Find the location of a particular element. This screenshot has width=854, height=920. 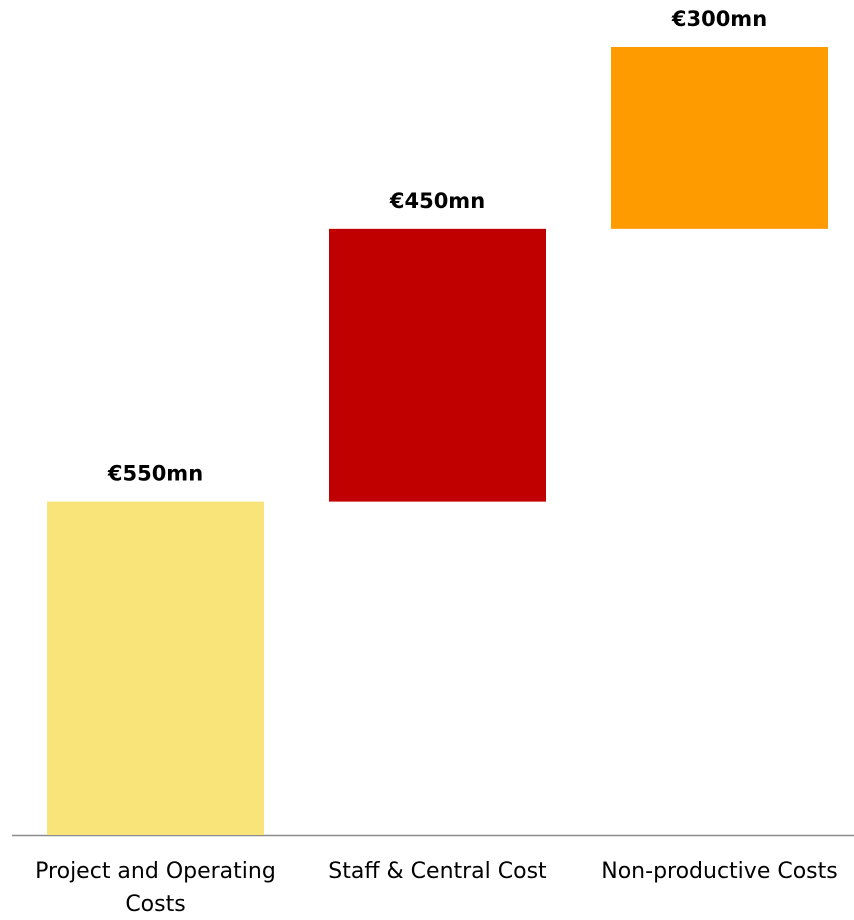

label-line: Non-productive Costs is located at coordinates (719, 871).